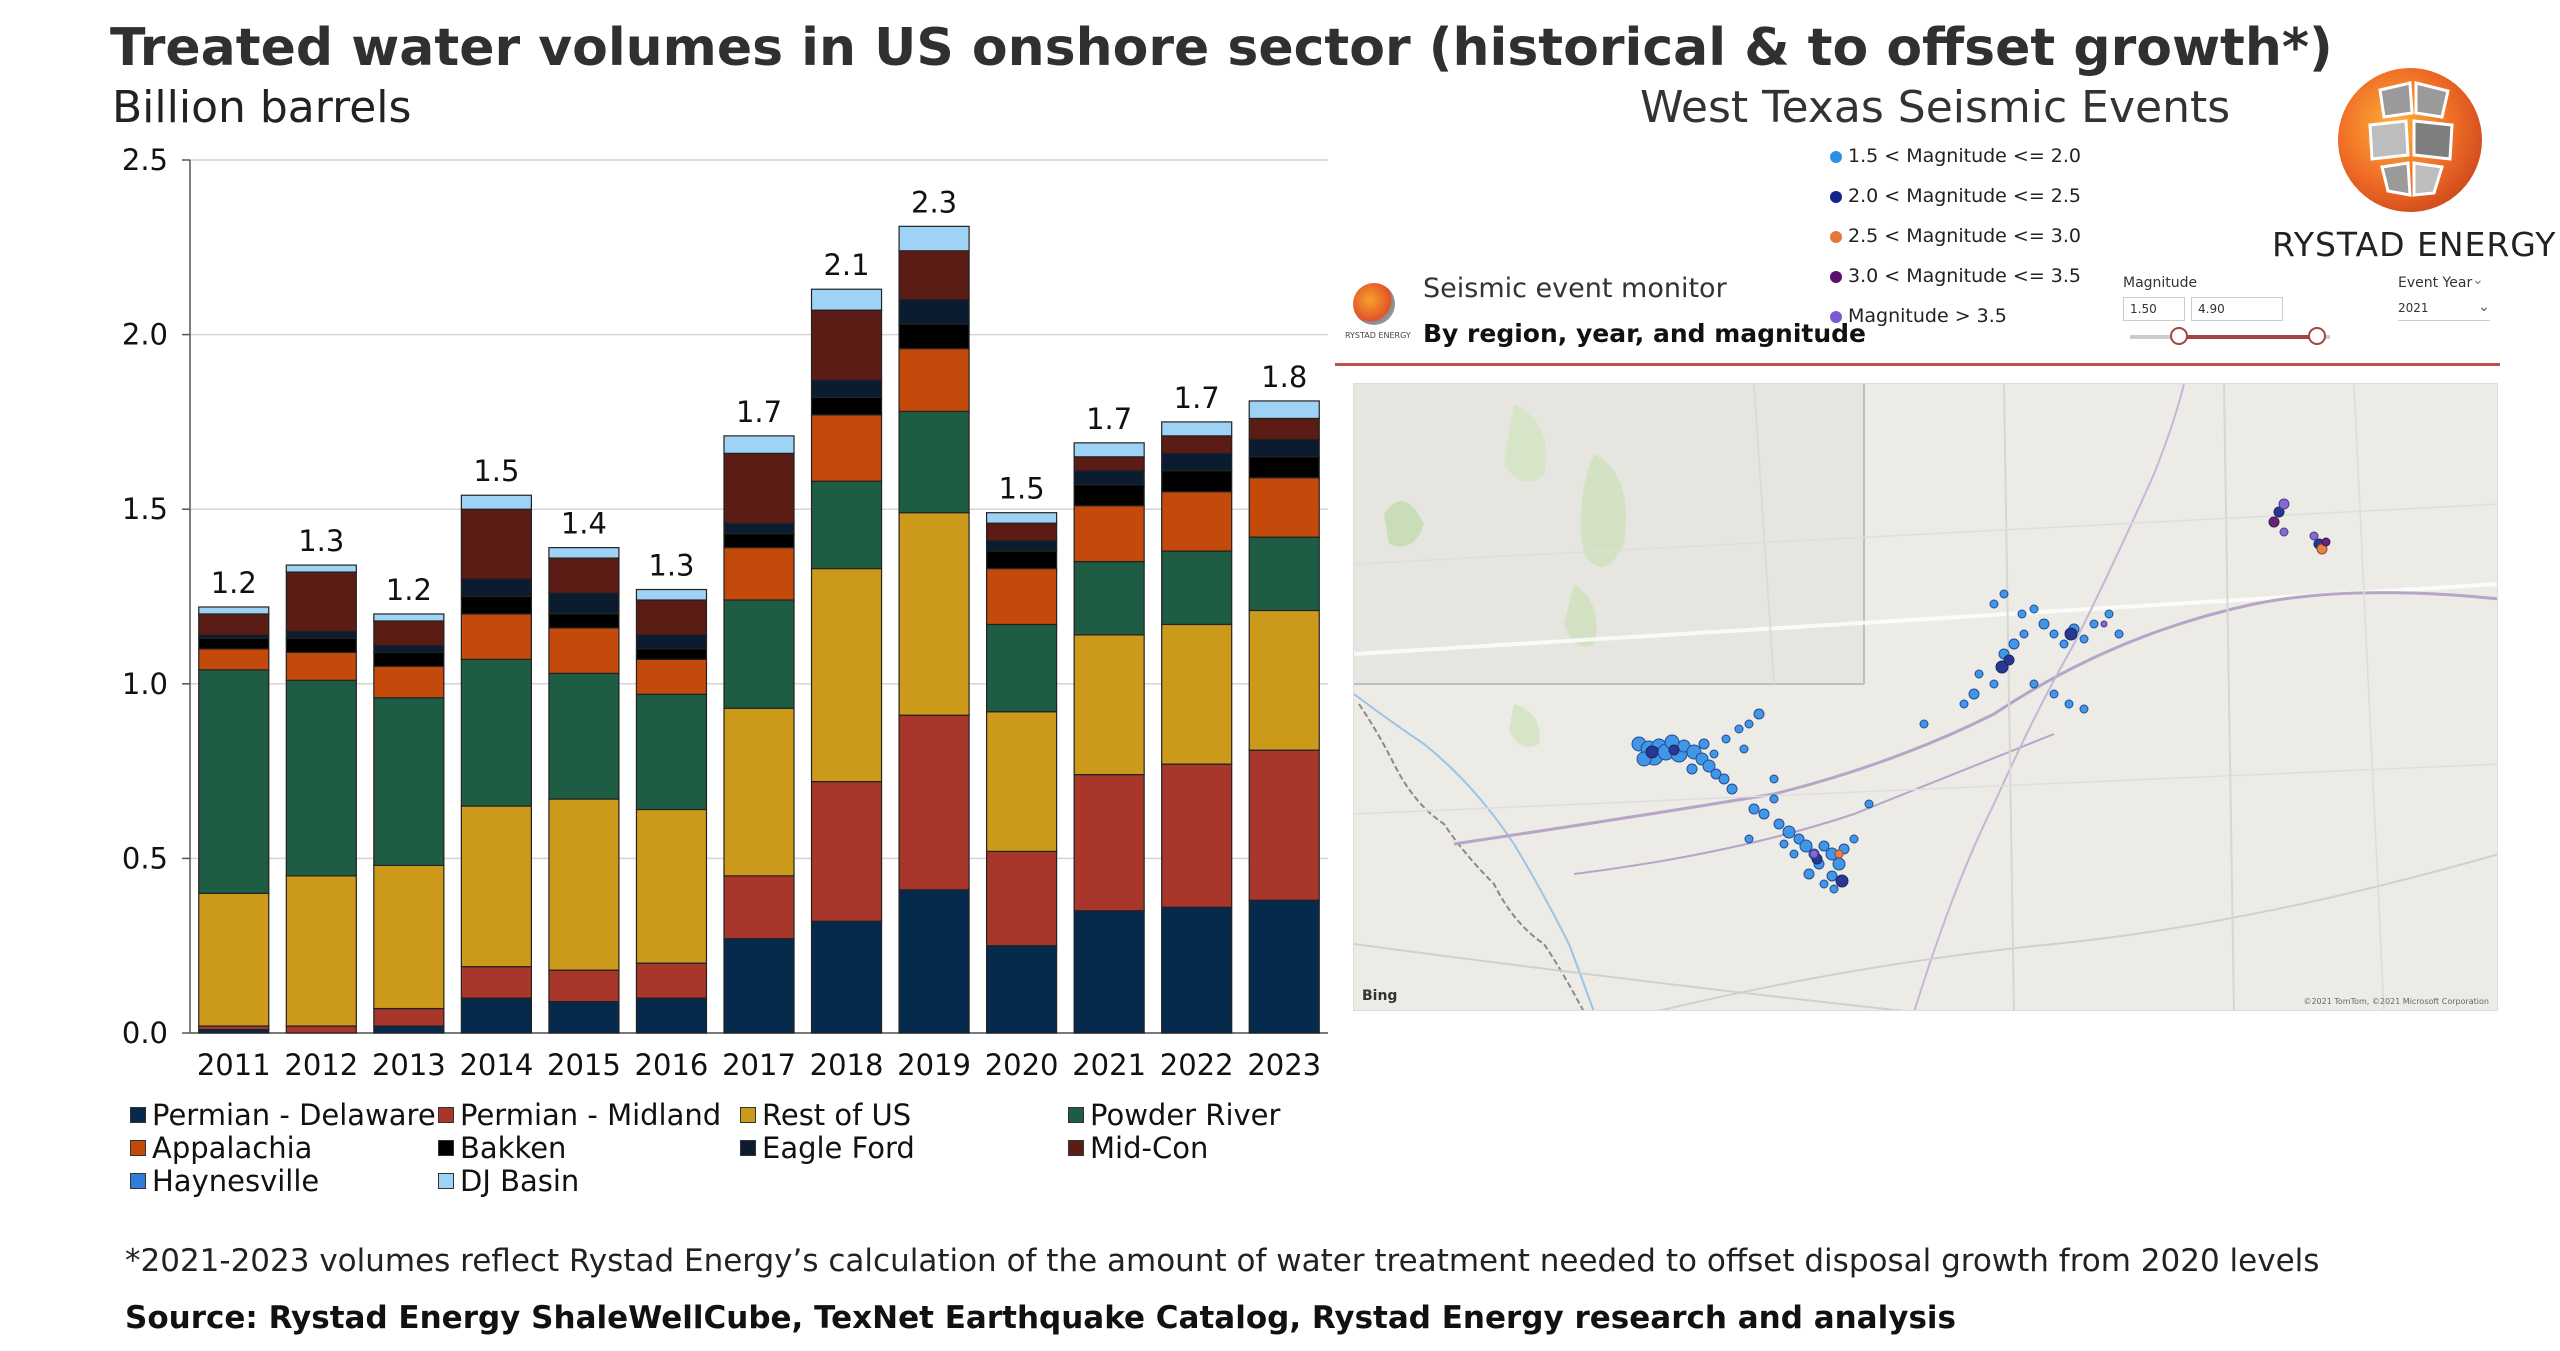 The height and width of the screenshot is (1351, 2560). What do you see at coordinates (321, 1065) in the screenshot?
I see `x-tick-label: 2012` at bounding box center [321, 1065].